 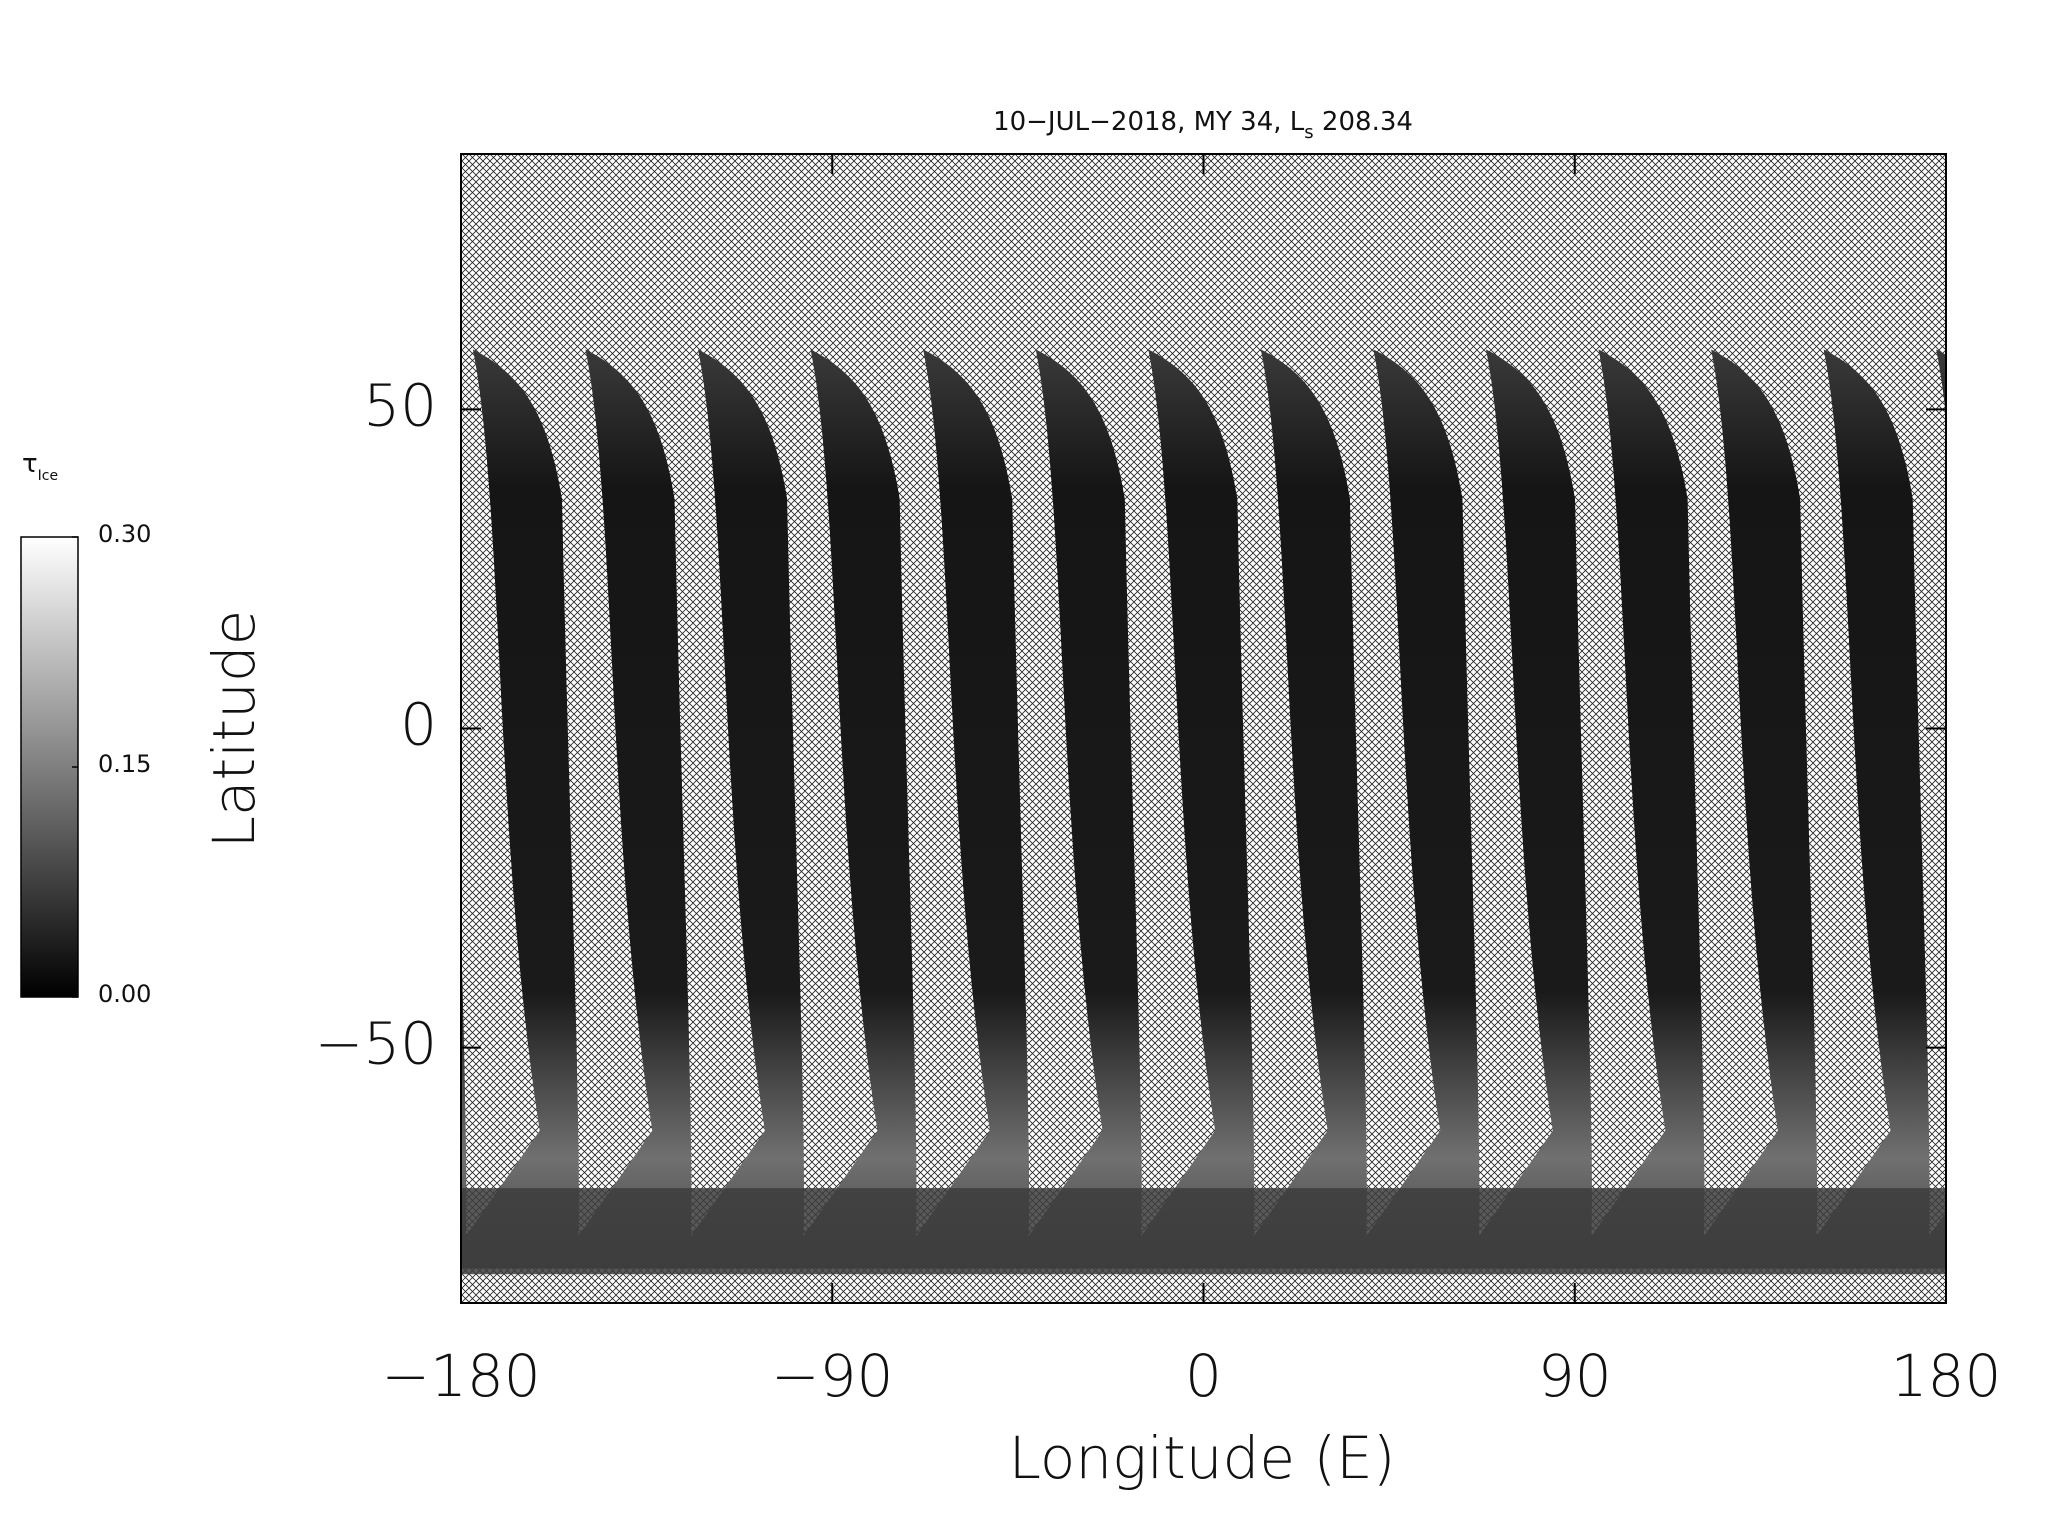 I want to click on title-main: 10−JUL−2018, MY 34, L, so click(x=1149, y=122).